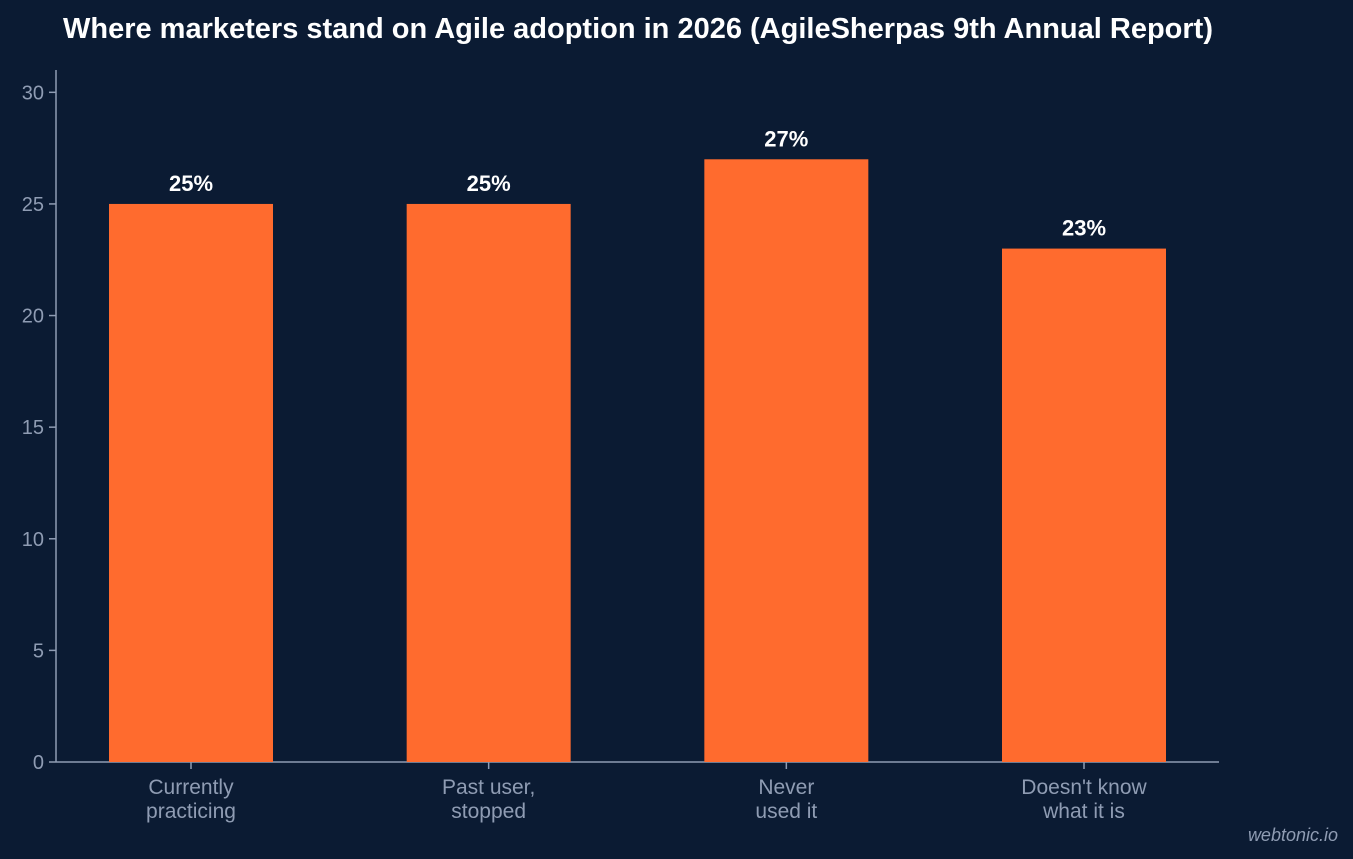 The image size is (1353, 859). I want to click on y-tick-label: 0, so click(38, 763).